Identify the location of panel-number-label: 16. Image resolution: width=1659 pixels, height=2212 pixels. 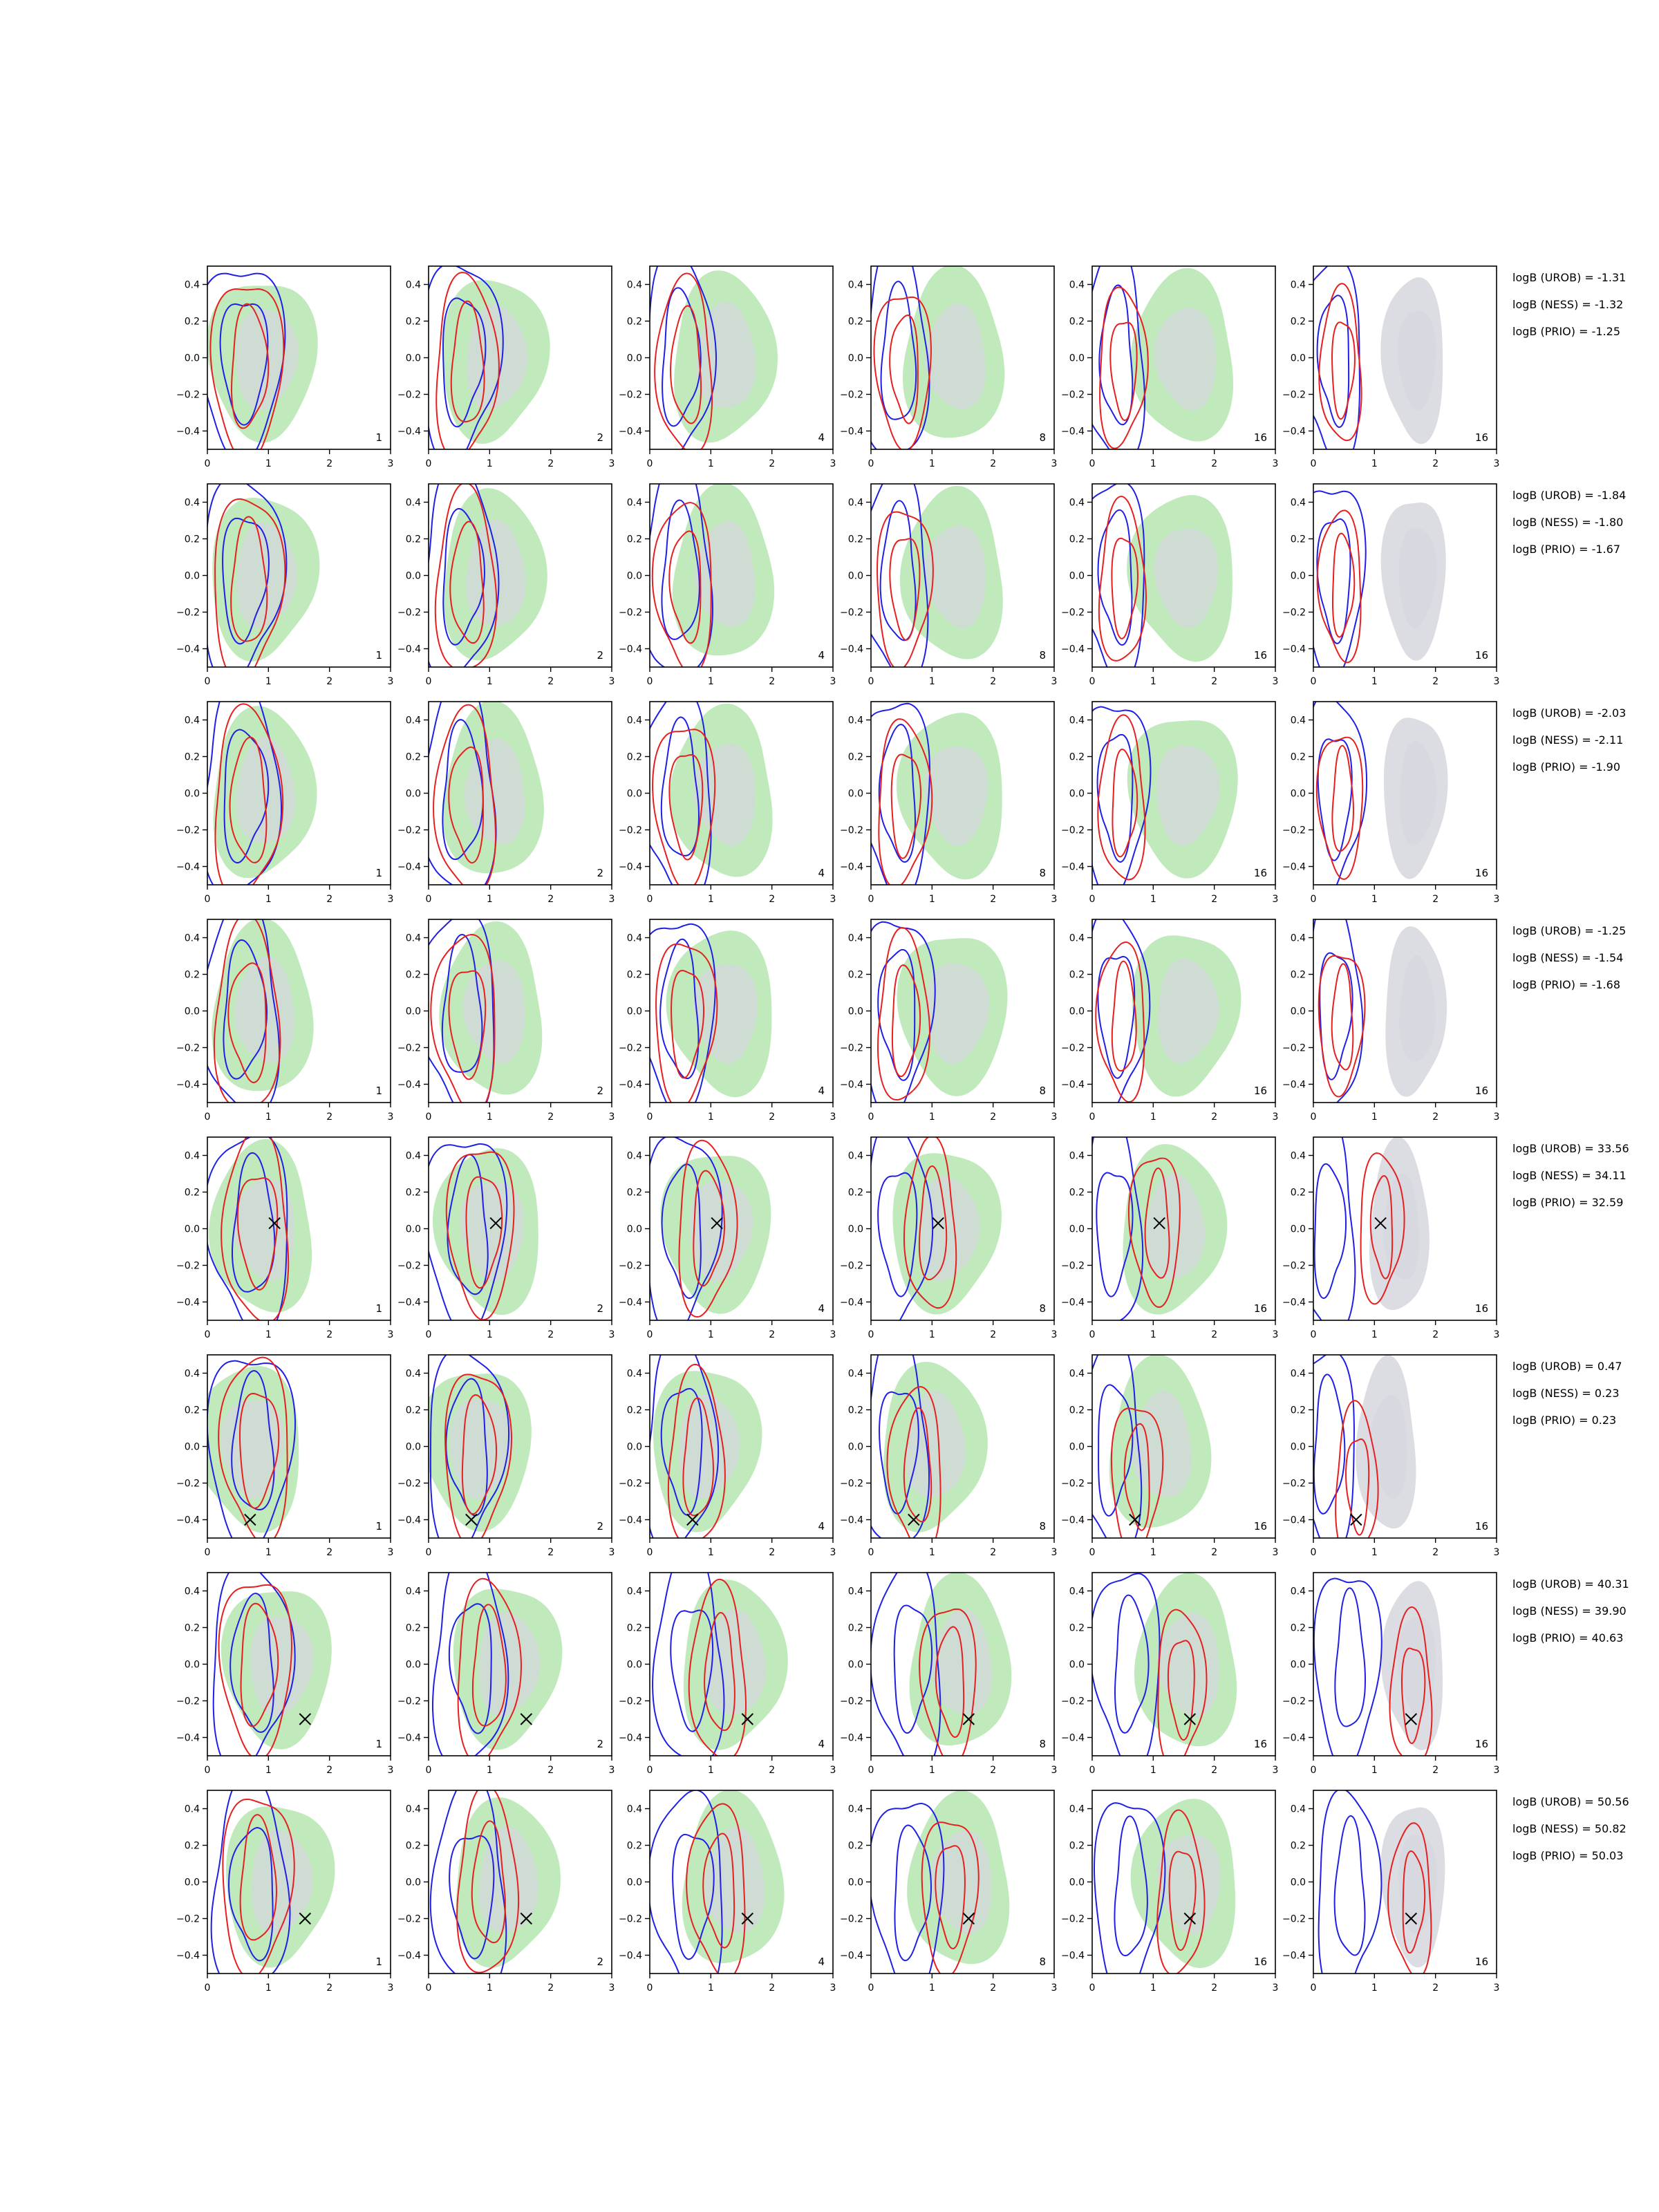
(1260, 873).